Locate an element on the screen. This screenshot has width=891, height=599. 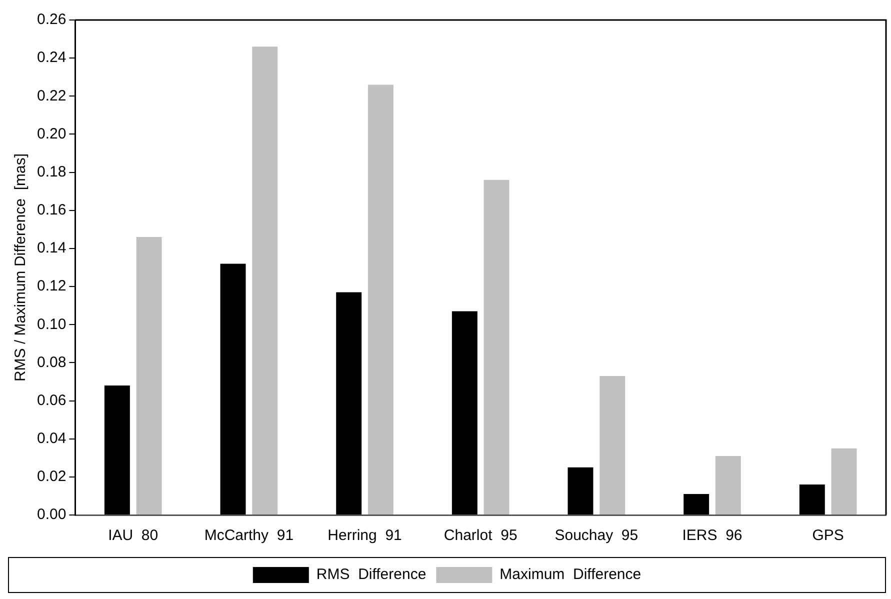
x-tick-label: IERS 96 is located at coordinates (712, 535).